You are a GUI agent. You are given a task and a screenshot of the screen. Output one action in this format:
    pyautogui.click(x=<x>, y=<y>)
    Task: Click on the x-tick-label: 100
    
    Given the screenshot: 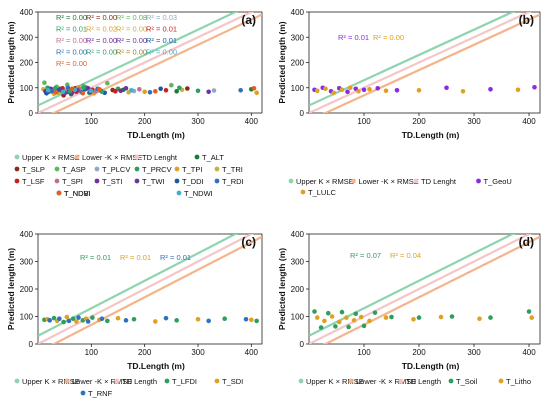 What is the action you would take?
    pyautogui.click(x=92, y=121)
    